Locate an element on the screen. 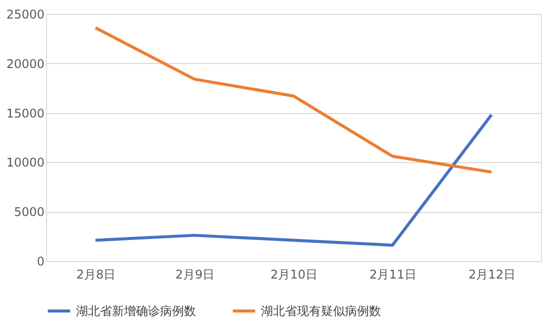  y-tick-label: 5000 is located at coordinates (29, 212).